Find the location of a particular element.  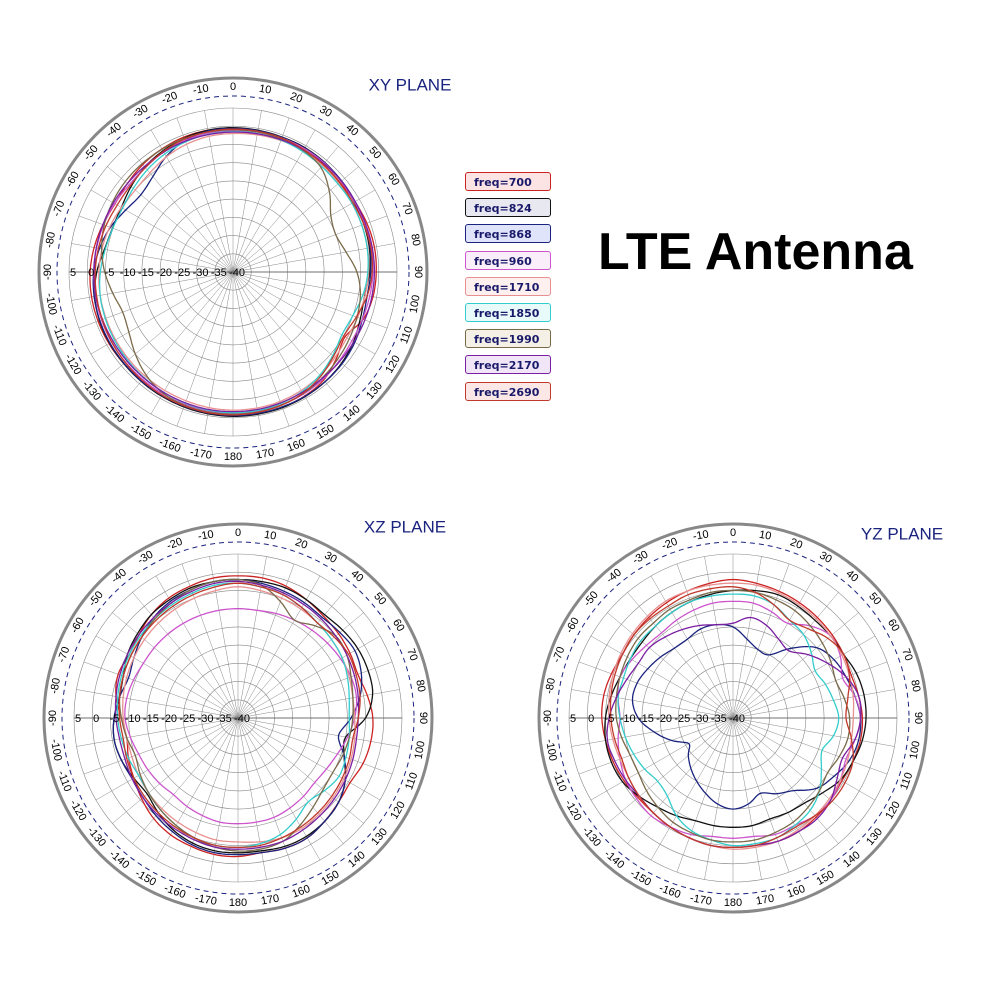

radial-tick-label: -15 is located at coordinates (151, 719).